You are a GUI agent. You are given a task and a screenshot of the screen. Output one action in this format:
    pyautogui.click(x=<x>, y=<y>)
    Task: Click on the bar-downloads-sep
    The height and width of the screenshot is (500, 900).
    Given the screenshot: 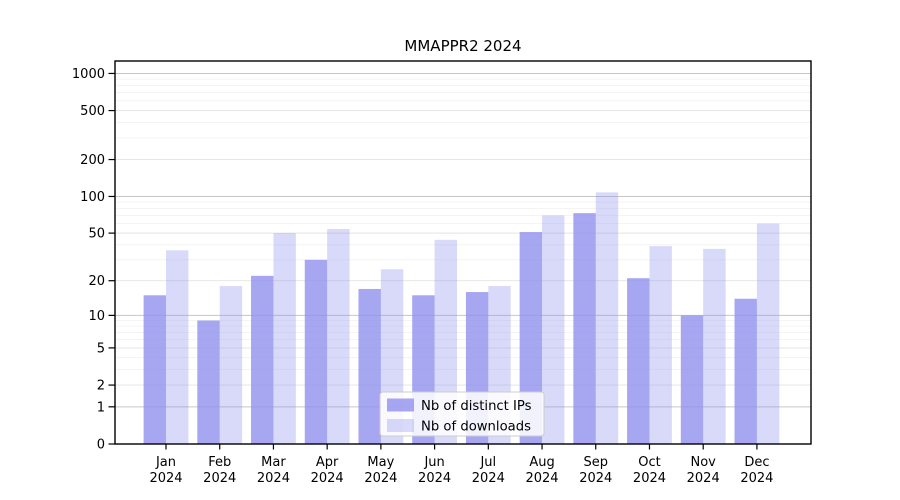 What is the action you would take?
    pyautogui.click(x=607, y=318)
    